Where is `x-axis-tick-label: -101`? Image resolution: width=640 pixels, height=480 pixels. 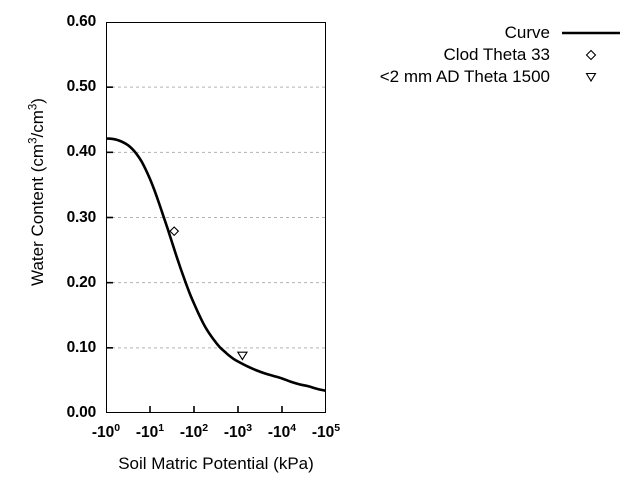 x-axis-tick-label: -101 is located at coordinates (150, 431).